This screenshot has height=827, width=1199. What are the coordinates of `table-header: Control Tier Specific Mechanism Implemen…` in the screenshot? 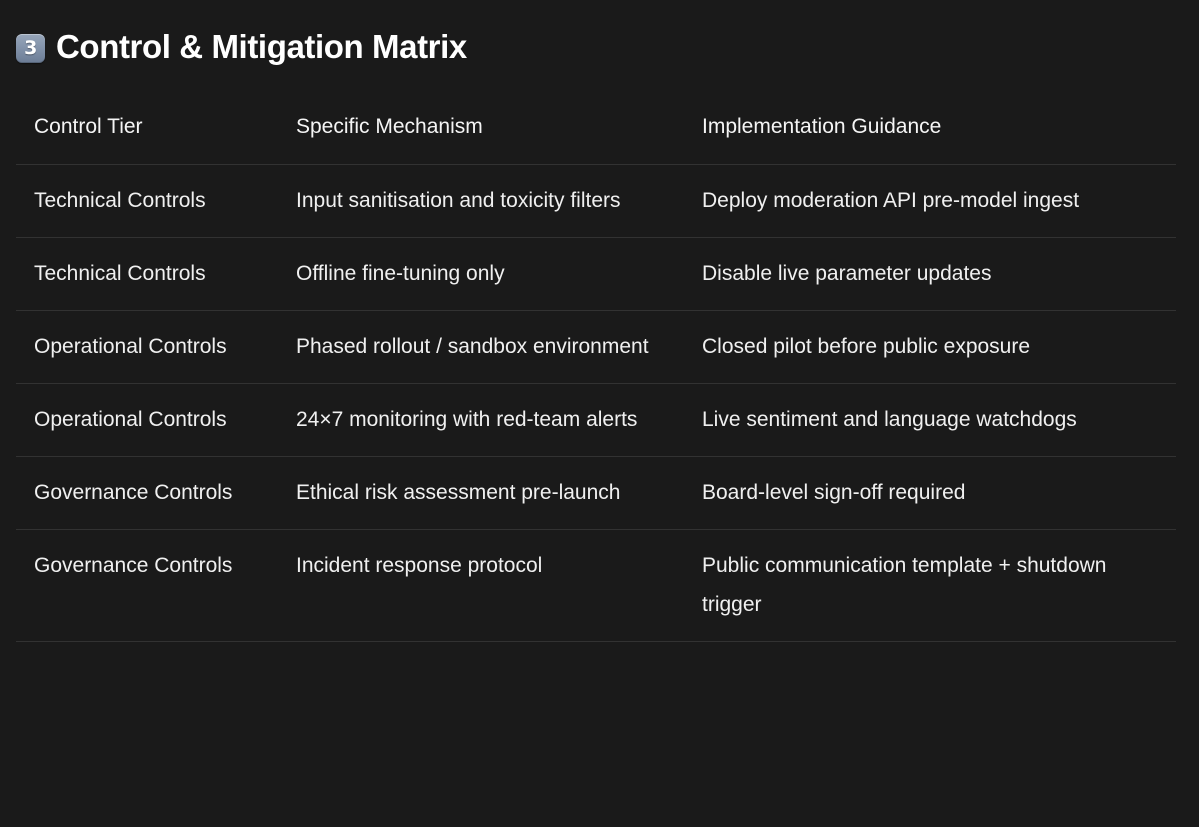 It's located at (596, 129).